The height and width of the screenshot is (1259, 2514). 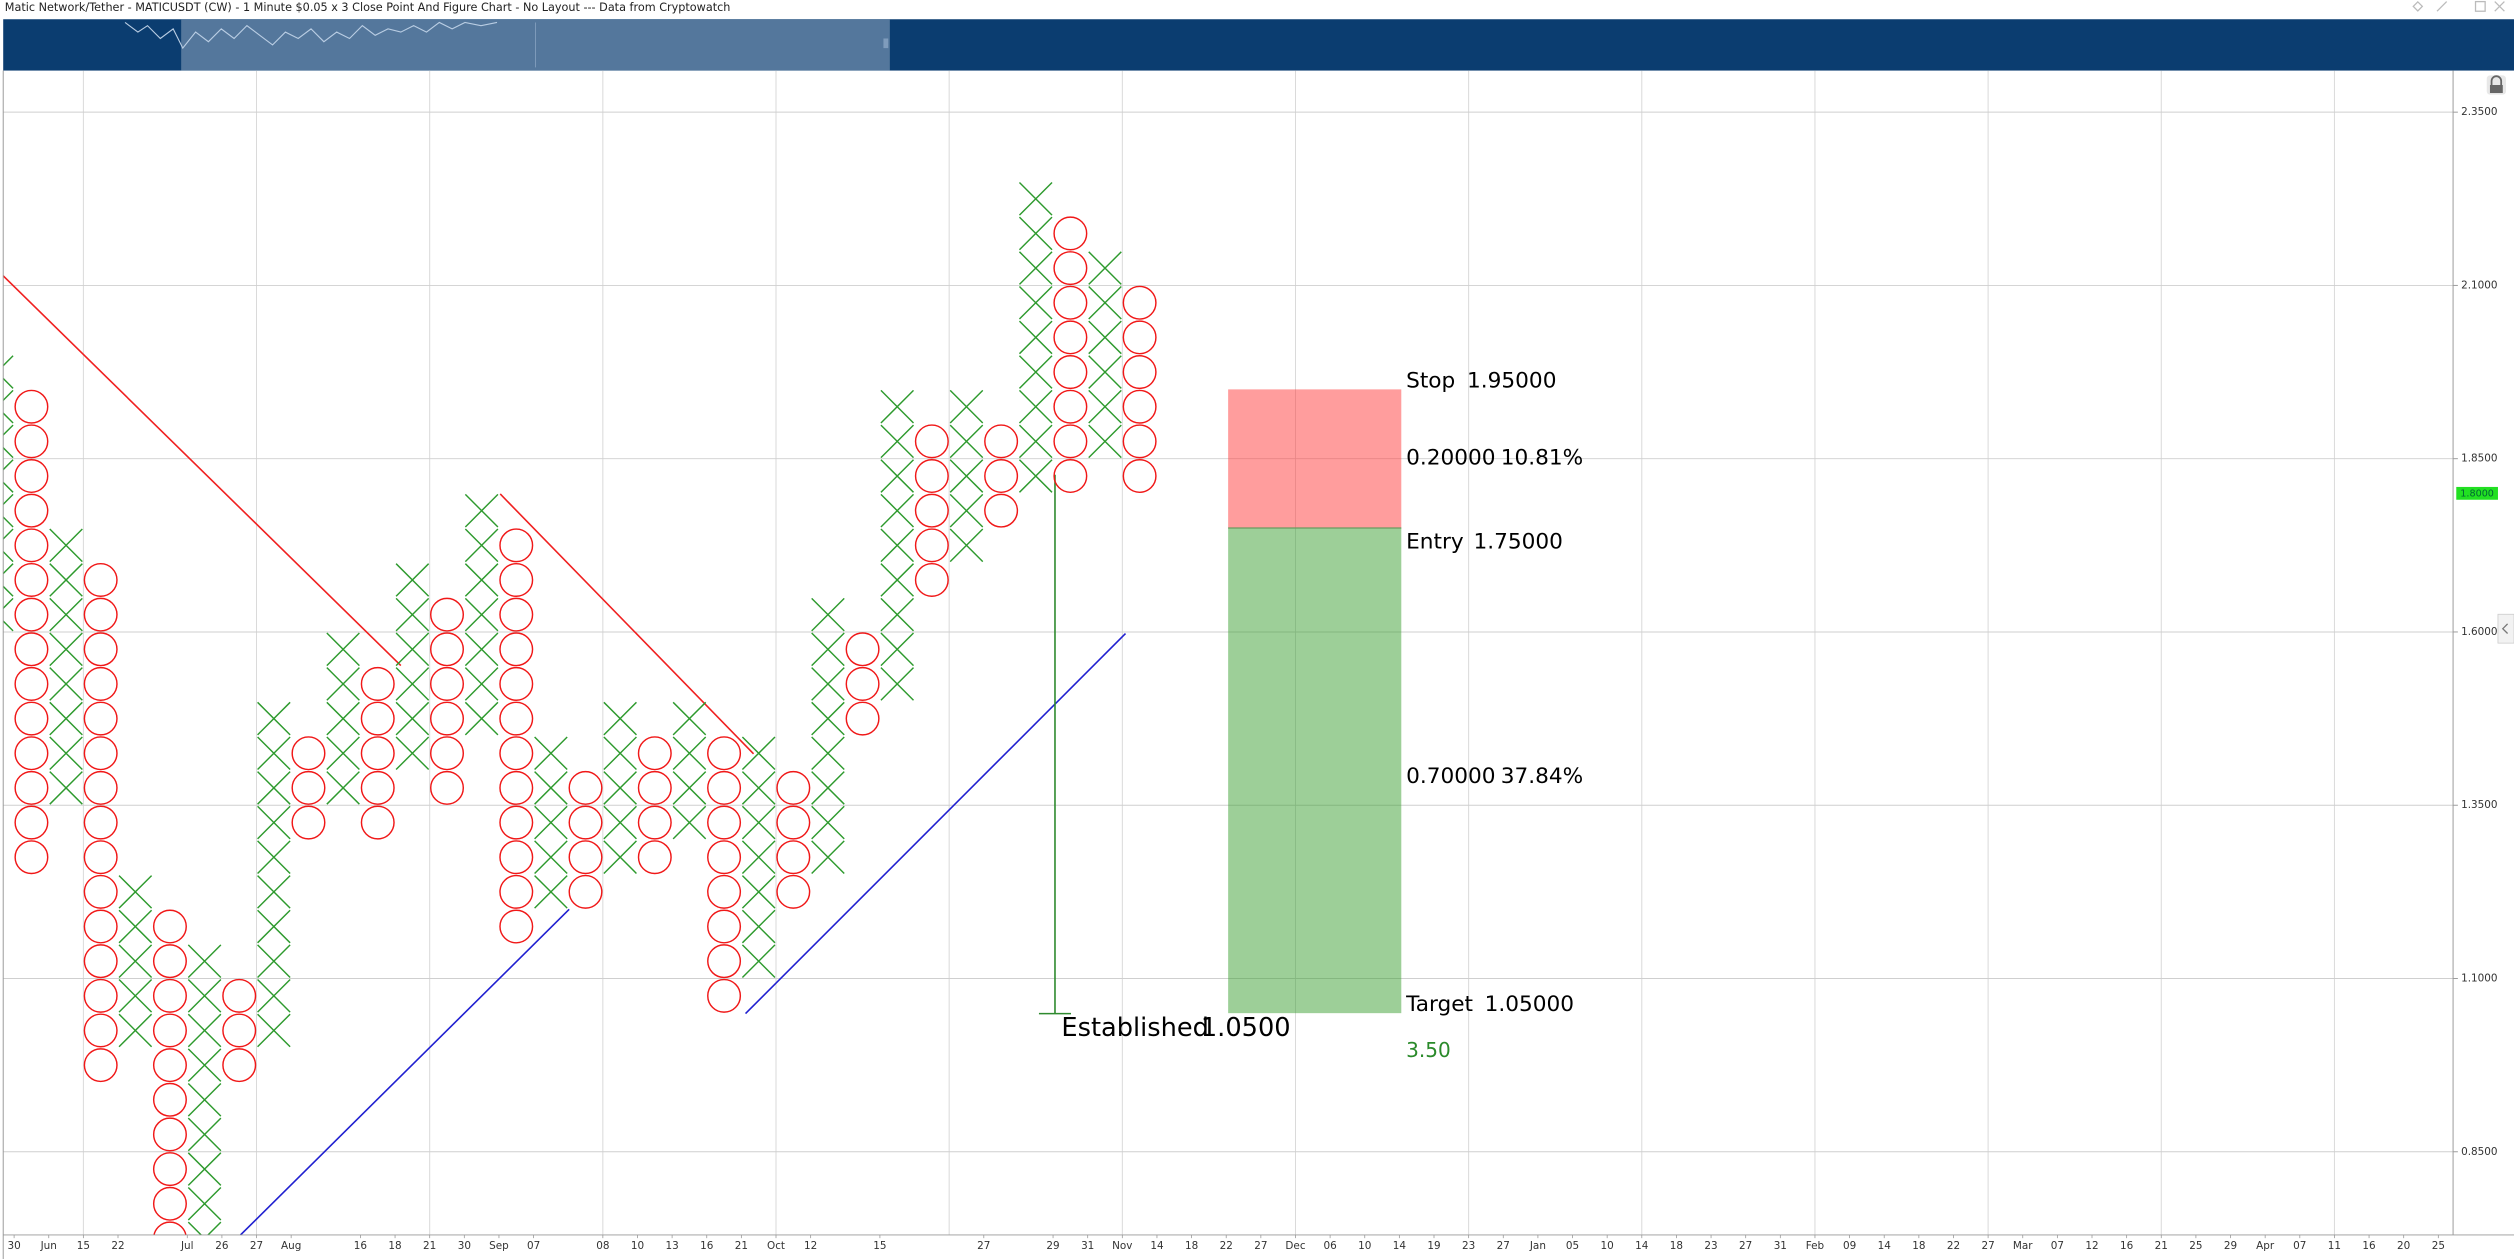 What do you see at coordinates (2458, 6) in the screenshot?
I see `window-icons` at bounding box center [2458, 6].